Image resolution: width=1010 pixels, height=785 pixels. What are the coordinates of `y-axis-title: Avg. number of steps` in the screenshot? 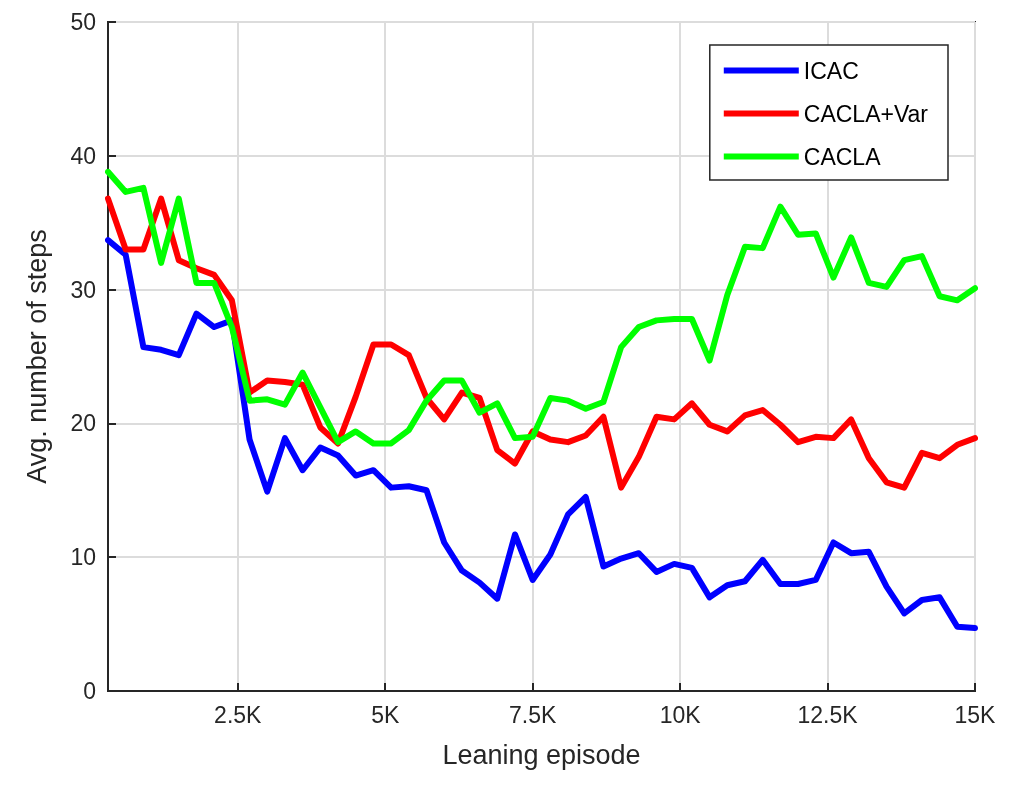 It's located at (36, 356).